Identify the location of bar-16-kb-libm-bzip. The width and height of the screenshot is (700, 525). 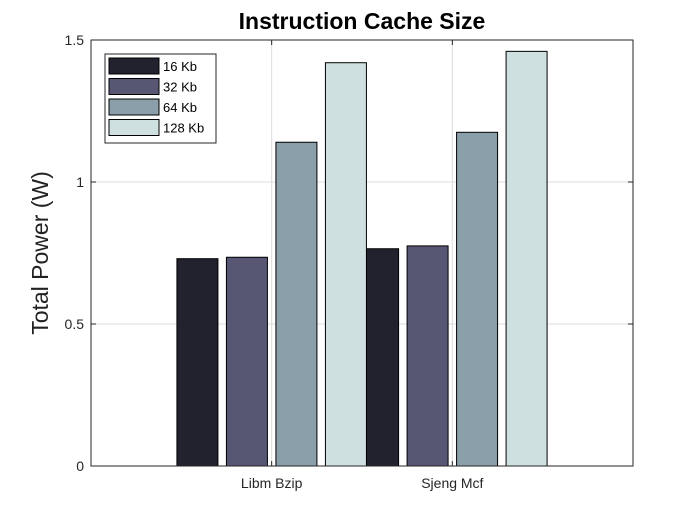
(197, 362).